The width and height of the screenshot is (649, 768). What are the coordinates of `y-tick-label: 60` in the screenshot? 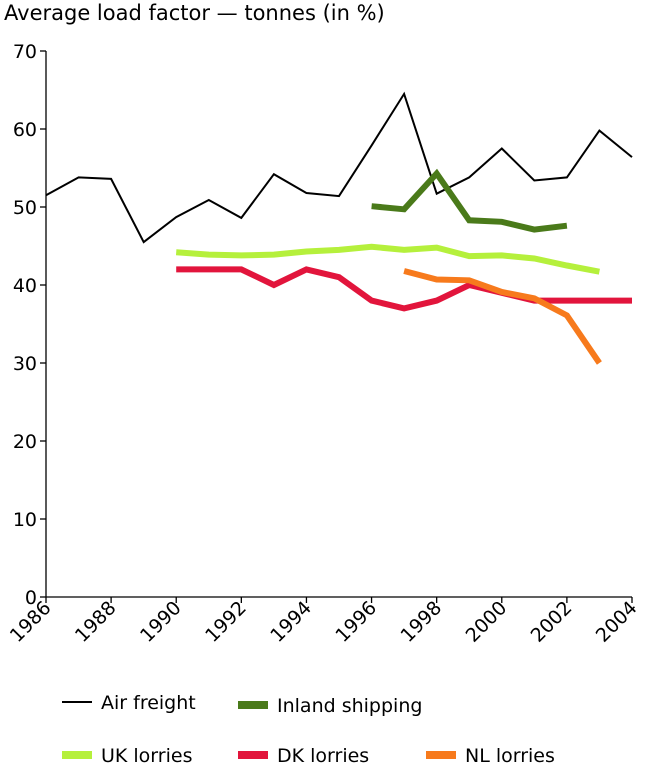 It's located at (25, 130).